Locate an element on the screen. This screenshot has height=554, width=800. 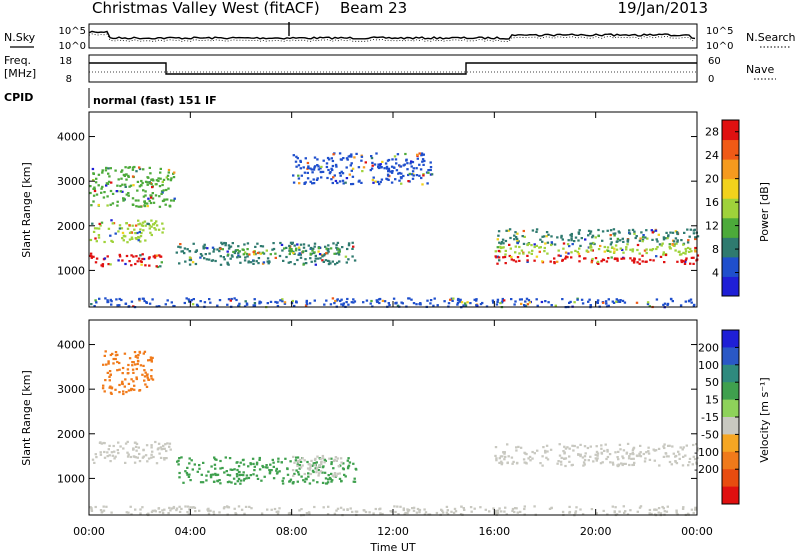
nave-tick-low: 0 is located at coordinates (711, 79).